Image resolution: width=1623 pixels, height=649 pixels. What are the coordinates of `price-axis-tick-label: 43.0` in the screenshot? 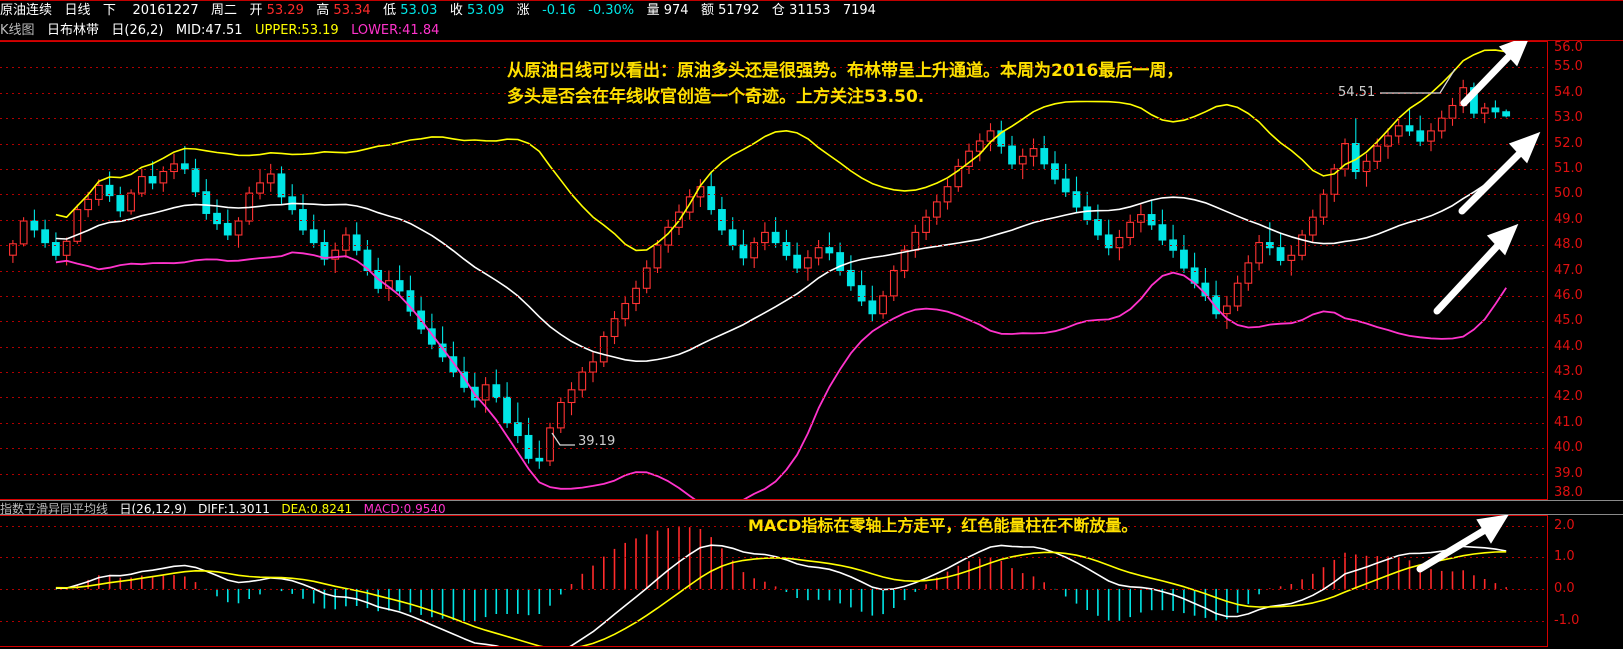 It's located at (1568, 372).